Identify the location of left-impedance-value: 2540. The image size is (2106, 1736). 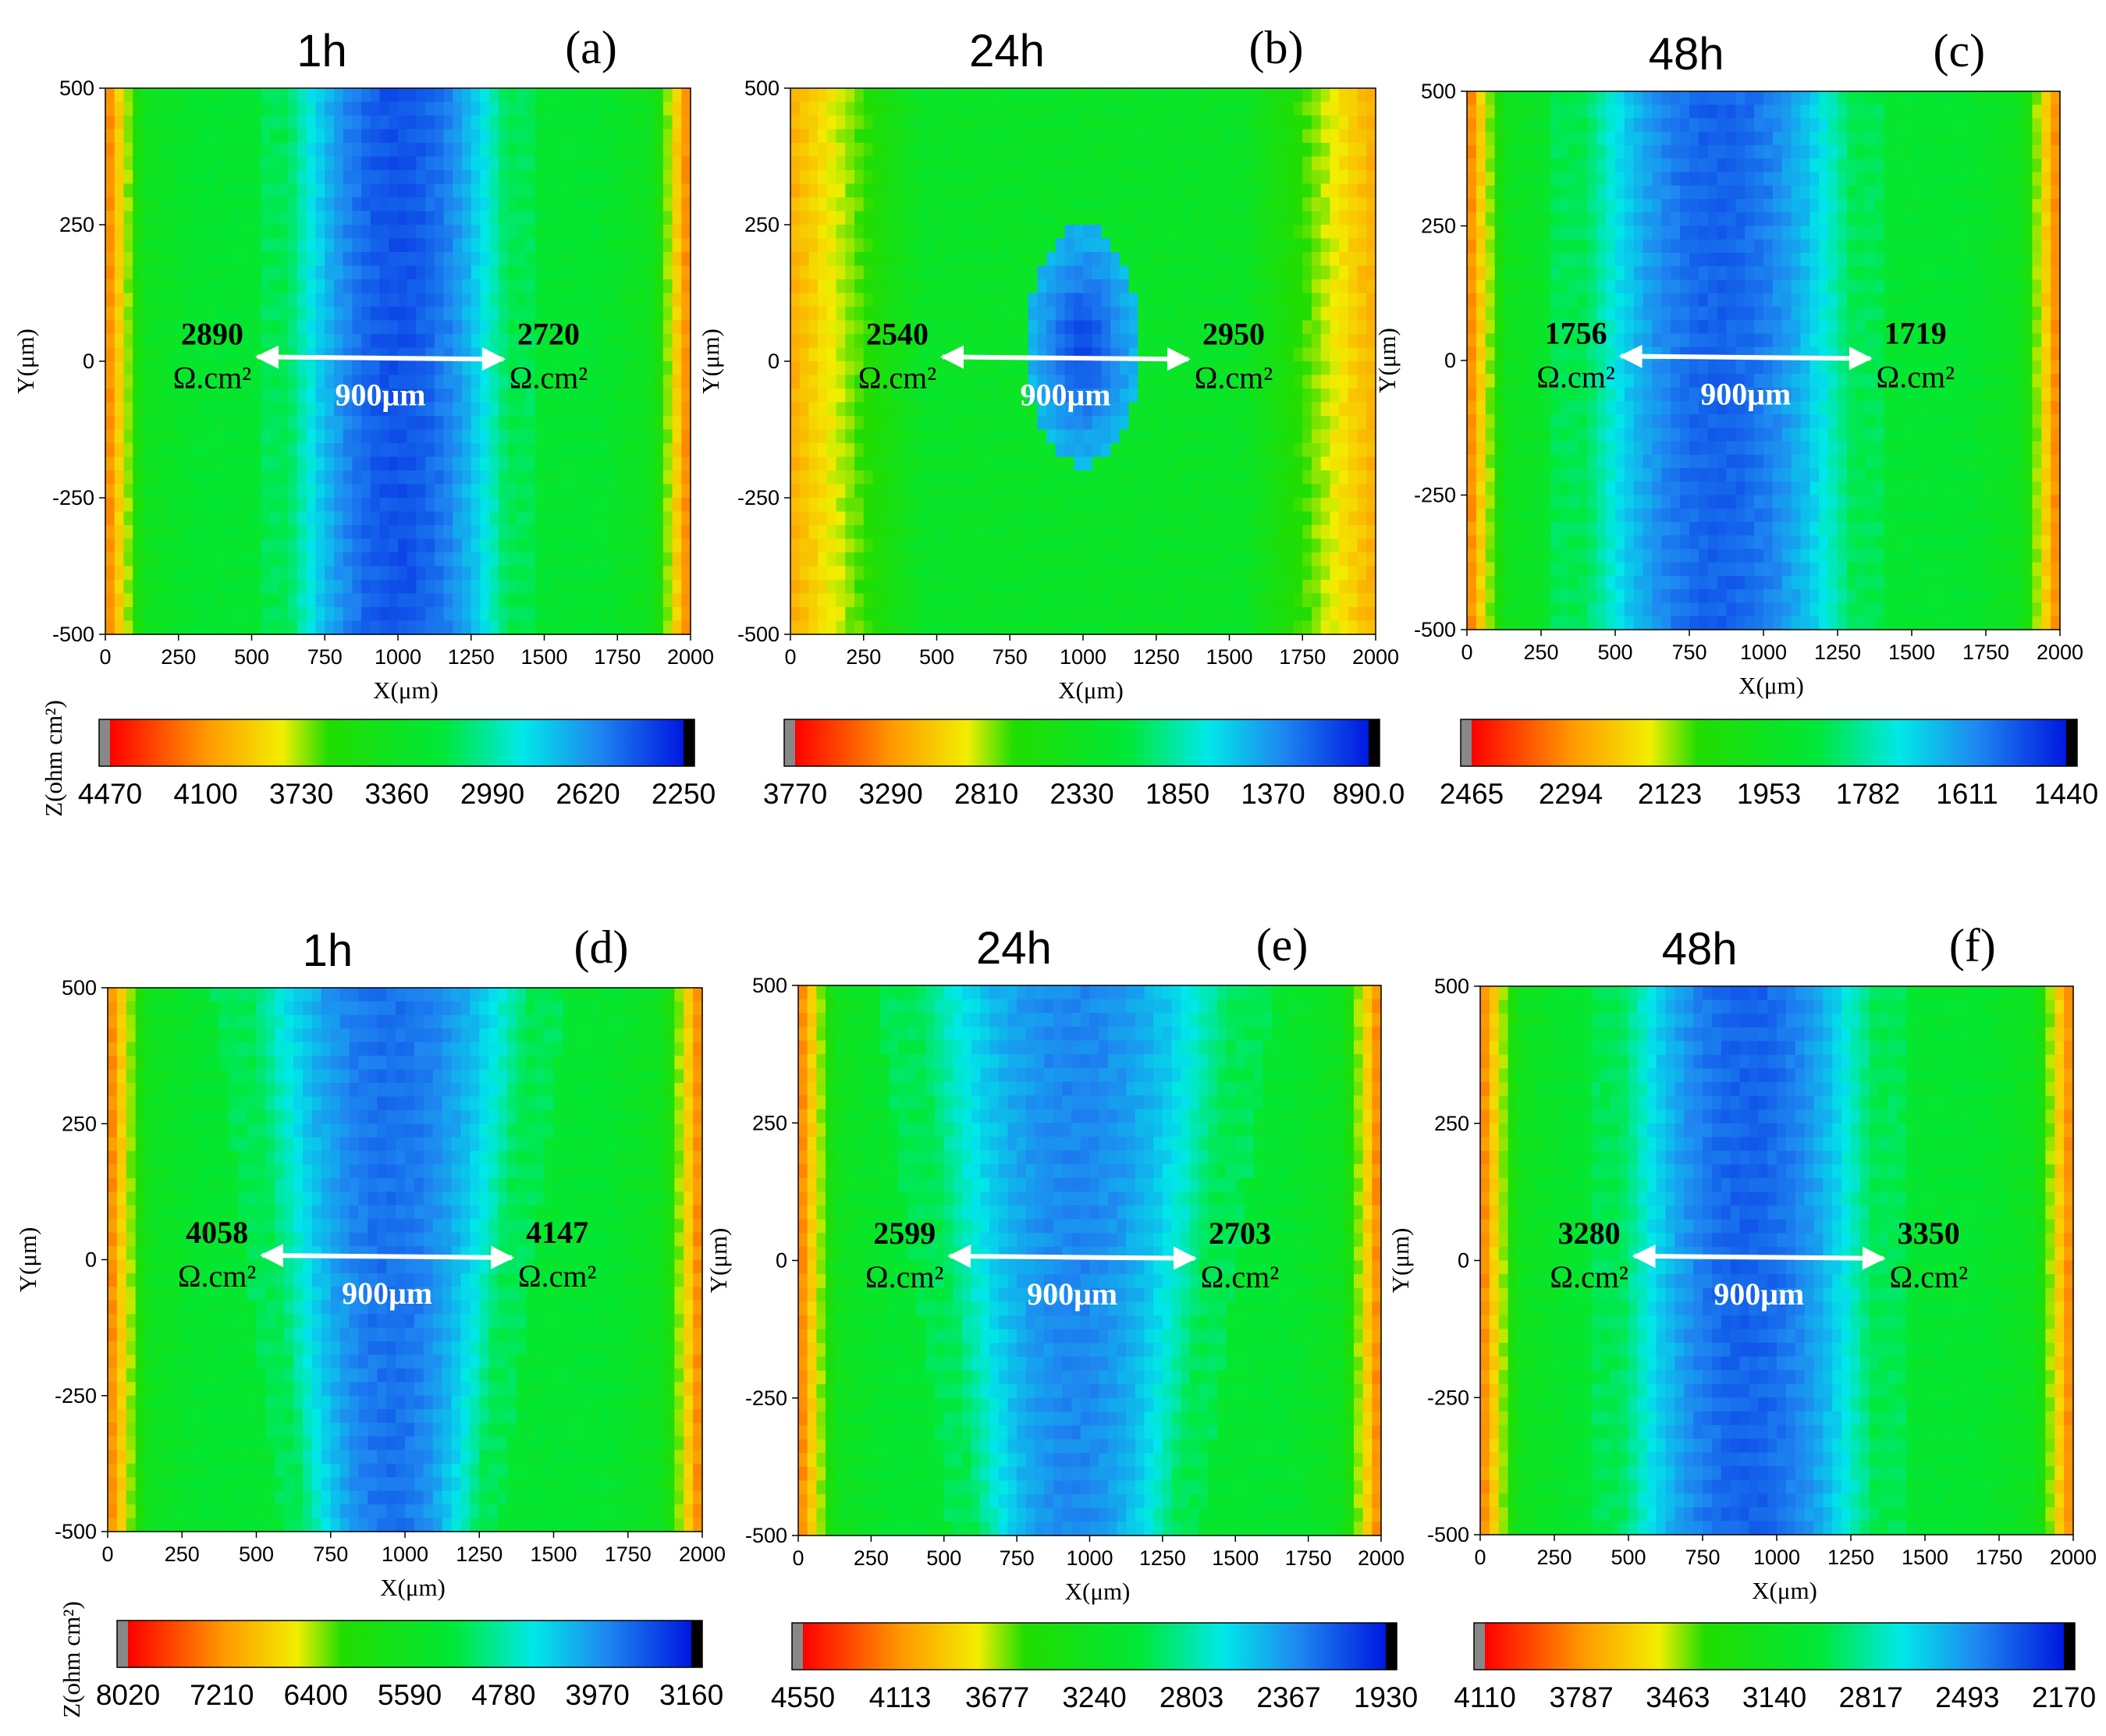
(897, 333).